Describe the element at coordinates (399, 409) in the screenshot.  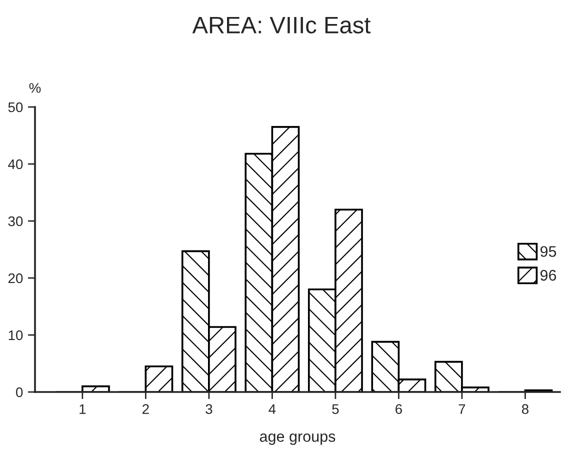
I see `x-tick-label: 6` at that location.